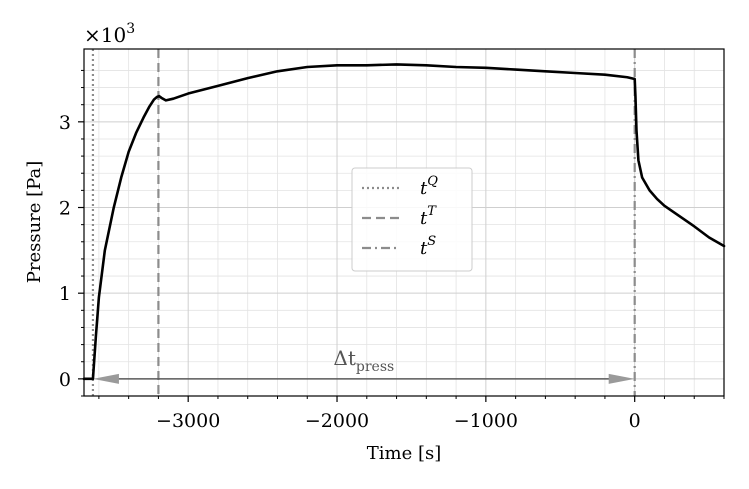 The height and width of the screenshot is (489, 749). I want to click on x-tick-label: −1000, so click(486, 421).